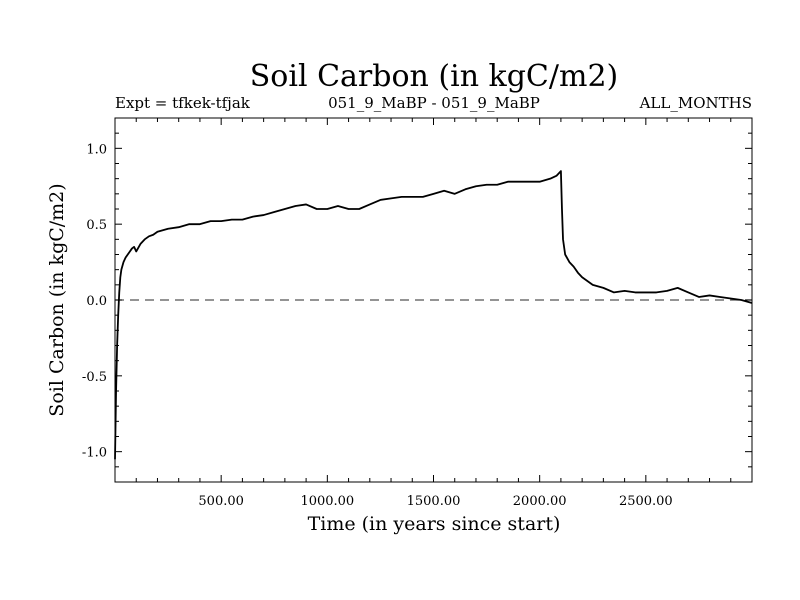  I want to click on chart-subtitle-center: 051_9_MaBP - 051_9_MaBP, so click(434, 103).